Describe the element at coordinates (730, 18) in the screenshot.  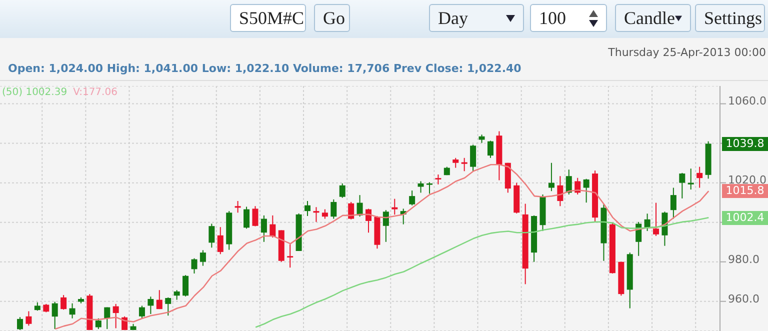
I see `settings-button: Settings` at that location.